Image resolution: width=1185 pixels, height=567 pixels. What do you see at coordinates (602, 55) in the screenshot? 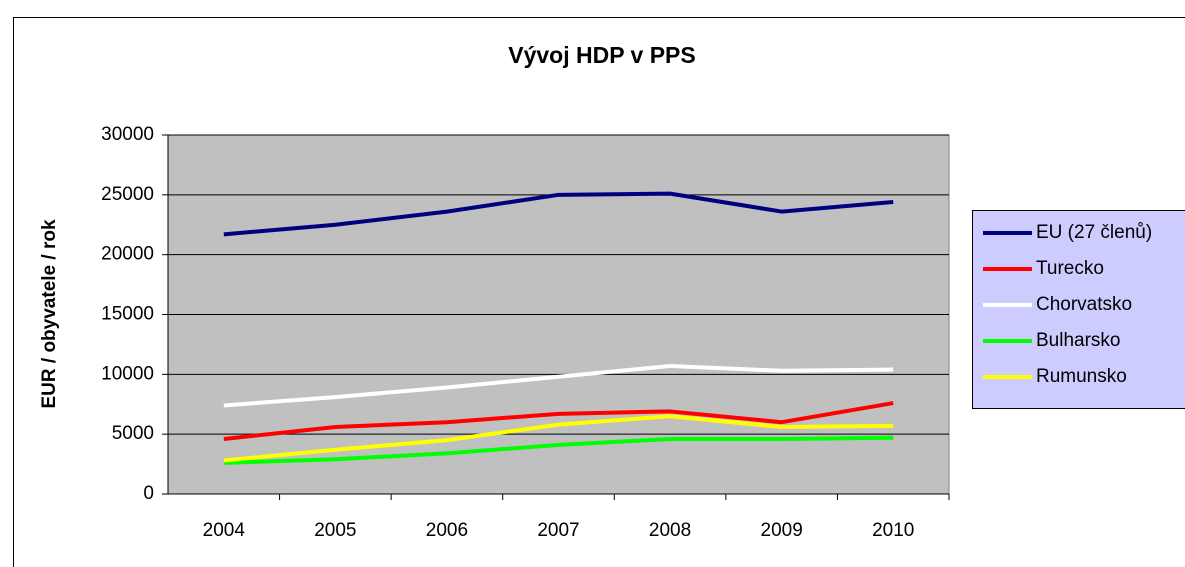
I see `chart-title: Vývoj HDP v PPS` at bounding box center [602, 55].